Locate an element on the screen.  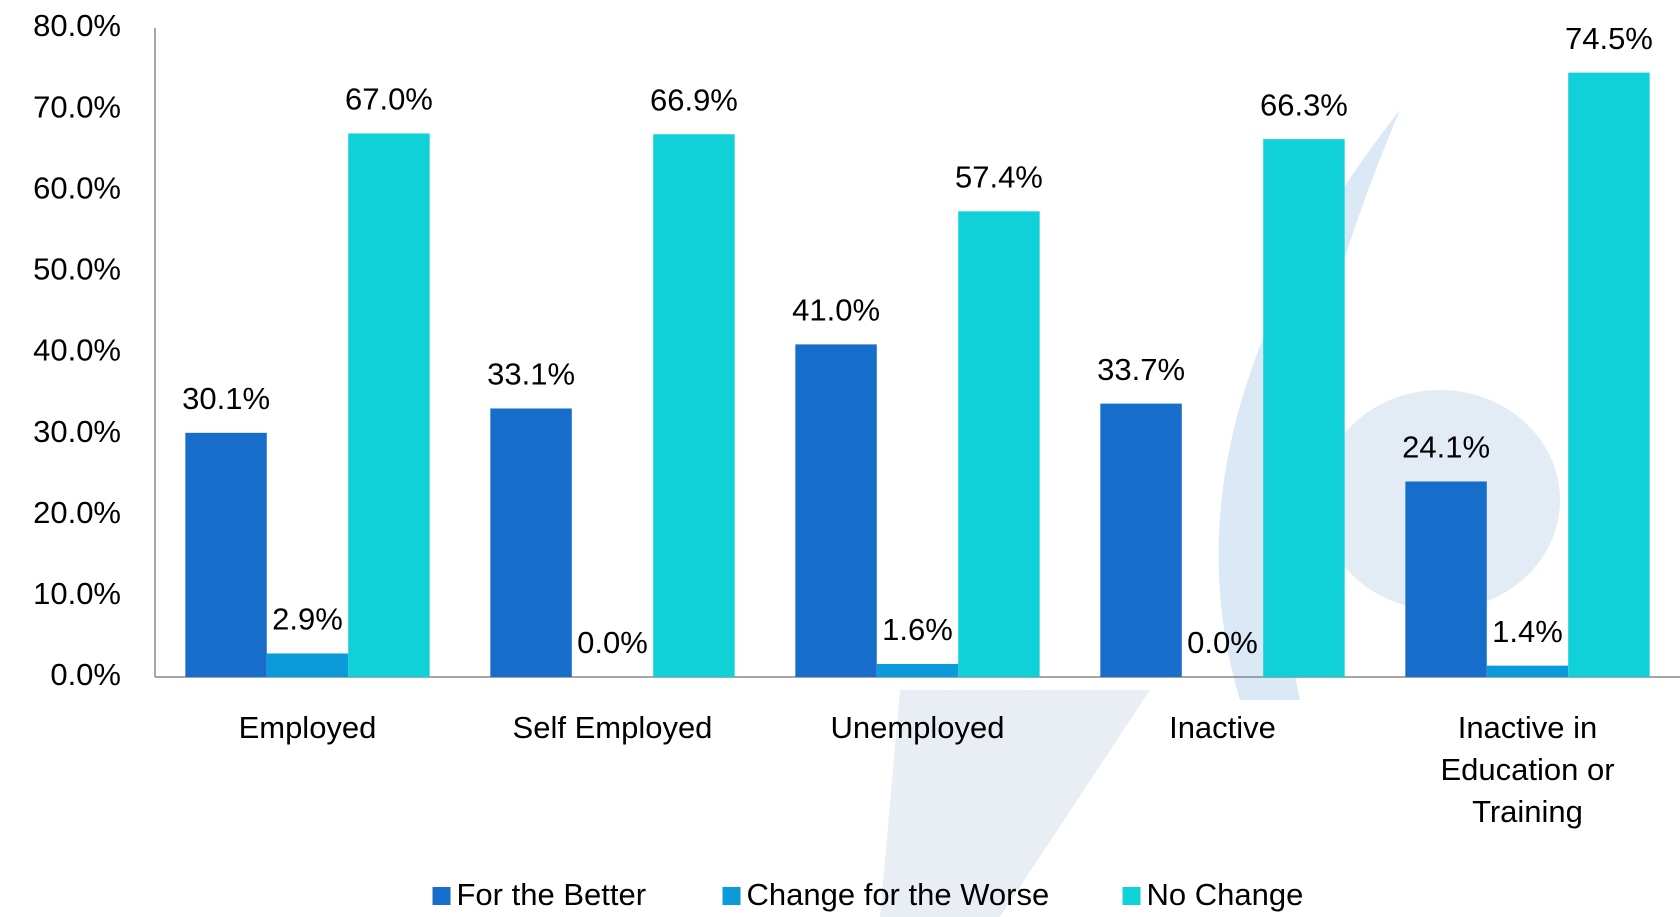
x-tick-label: Inactive is located at coordinates (1222, 727).